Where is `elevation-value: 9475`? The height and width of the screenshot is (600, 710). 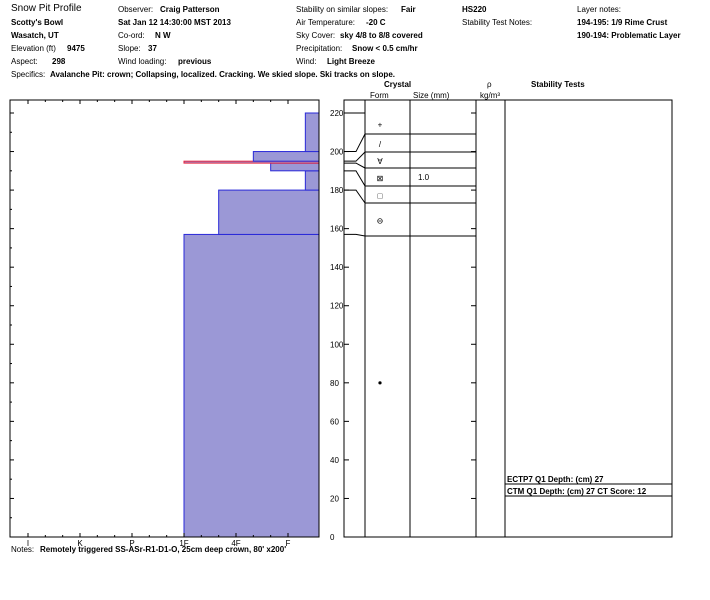 elevation-value: 9475 is located at coordinates (76, 48).